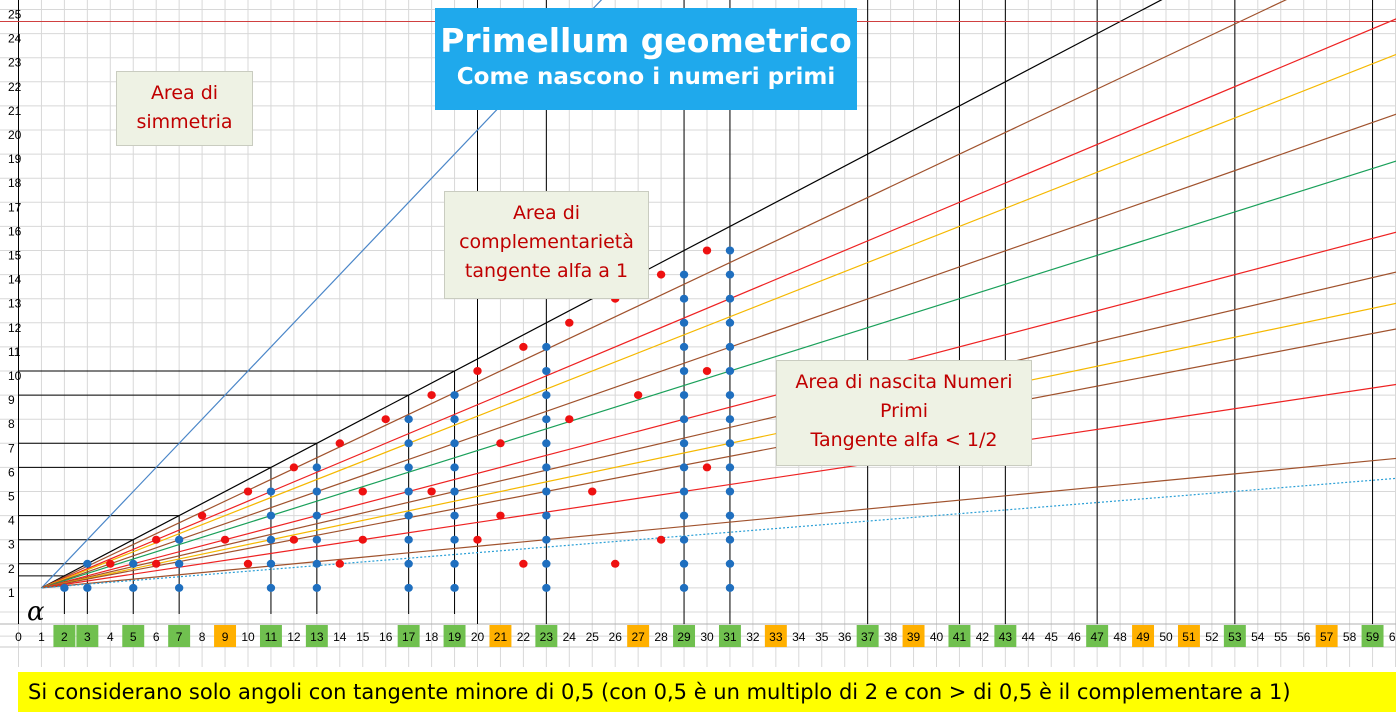 The width and height of the screenshot is (1396, 717). I want to click on x-tick-label: 1, so click(41, 637).